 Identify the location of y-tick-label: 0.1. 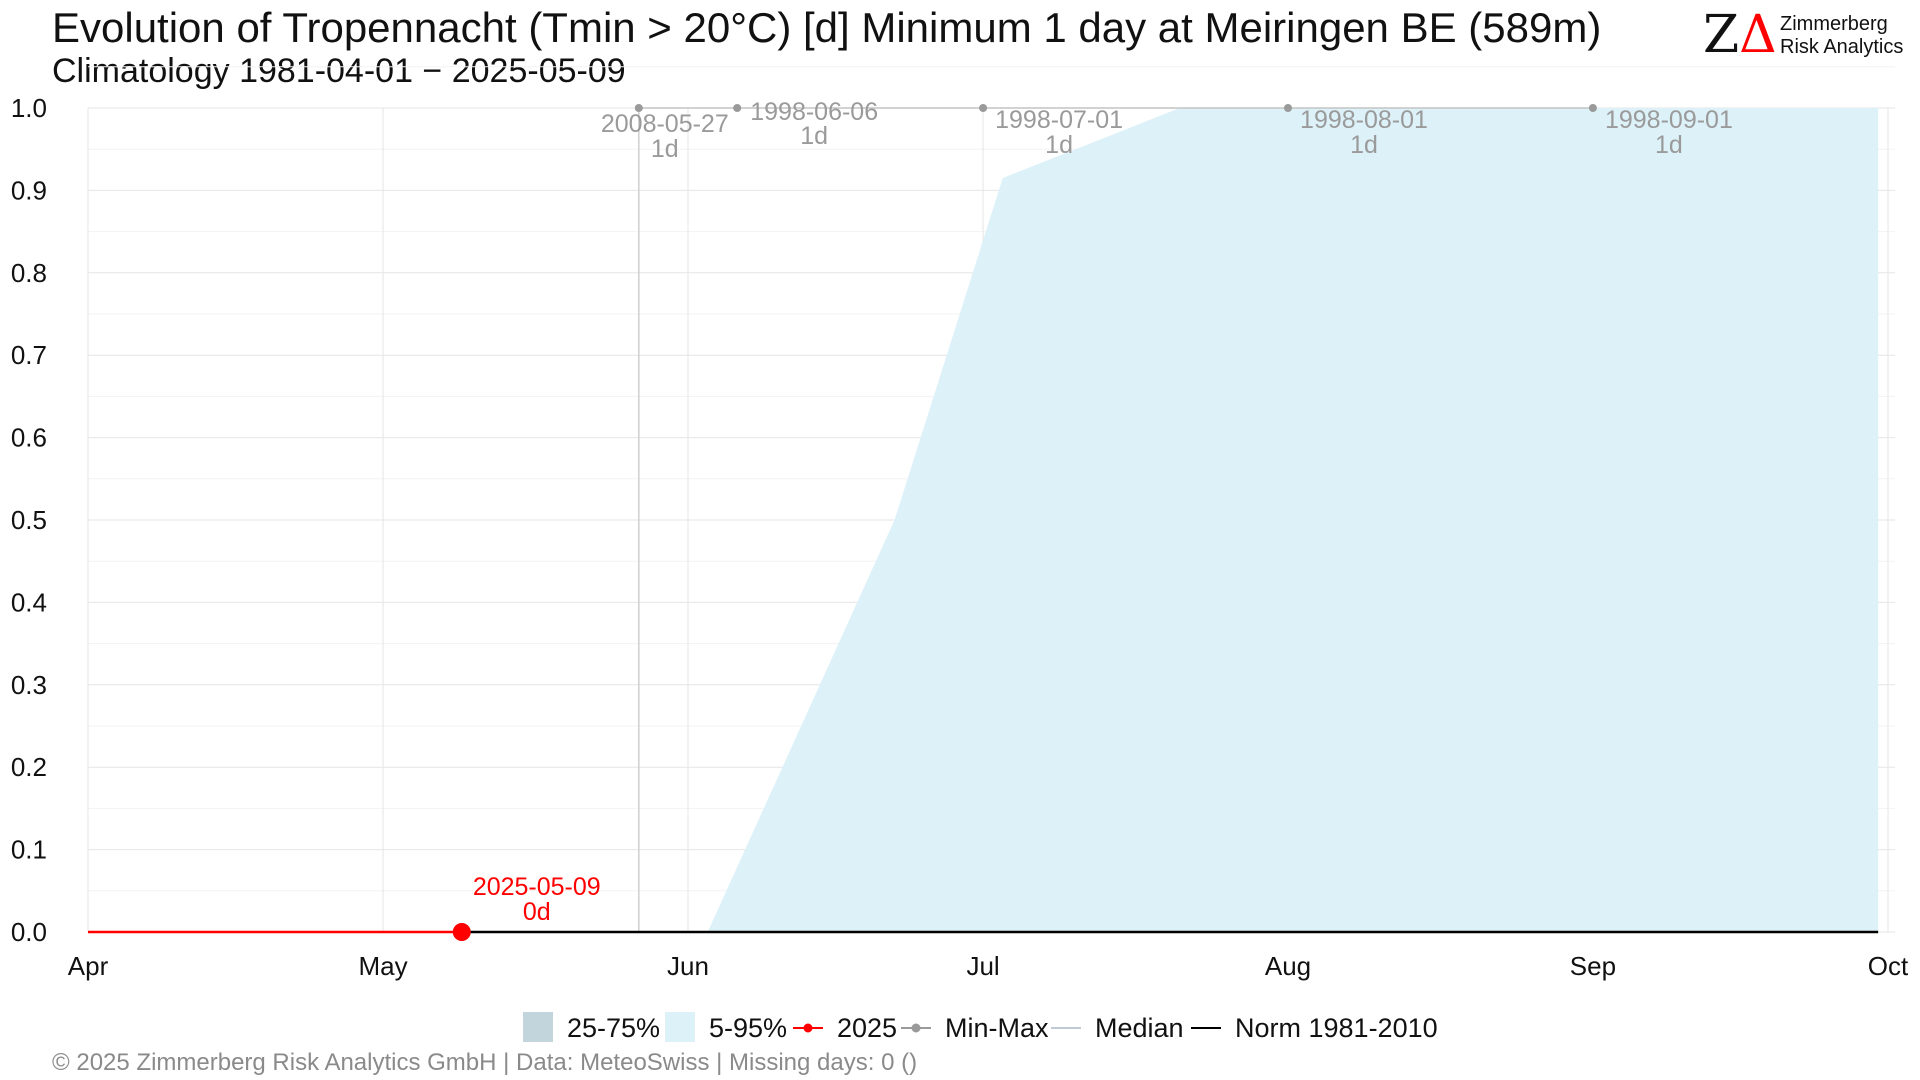
(29, 850).